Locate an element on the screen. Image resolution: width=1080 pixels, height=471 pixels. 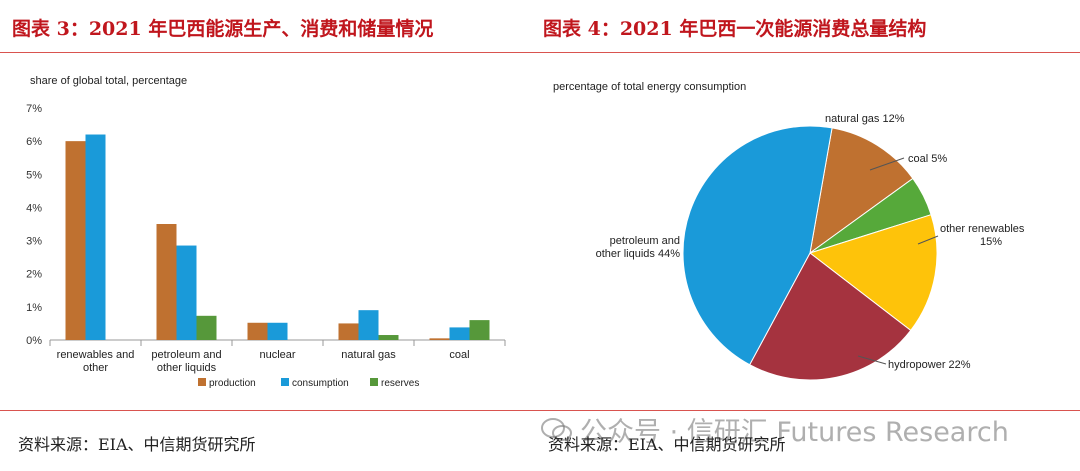
bottom-divider is located at coordinates (540, 410).